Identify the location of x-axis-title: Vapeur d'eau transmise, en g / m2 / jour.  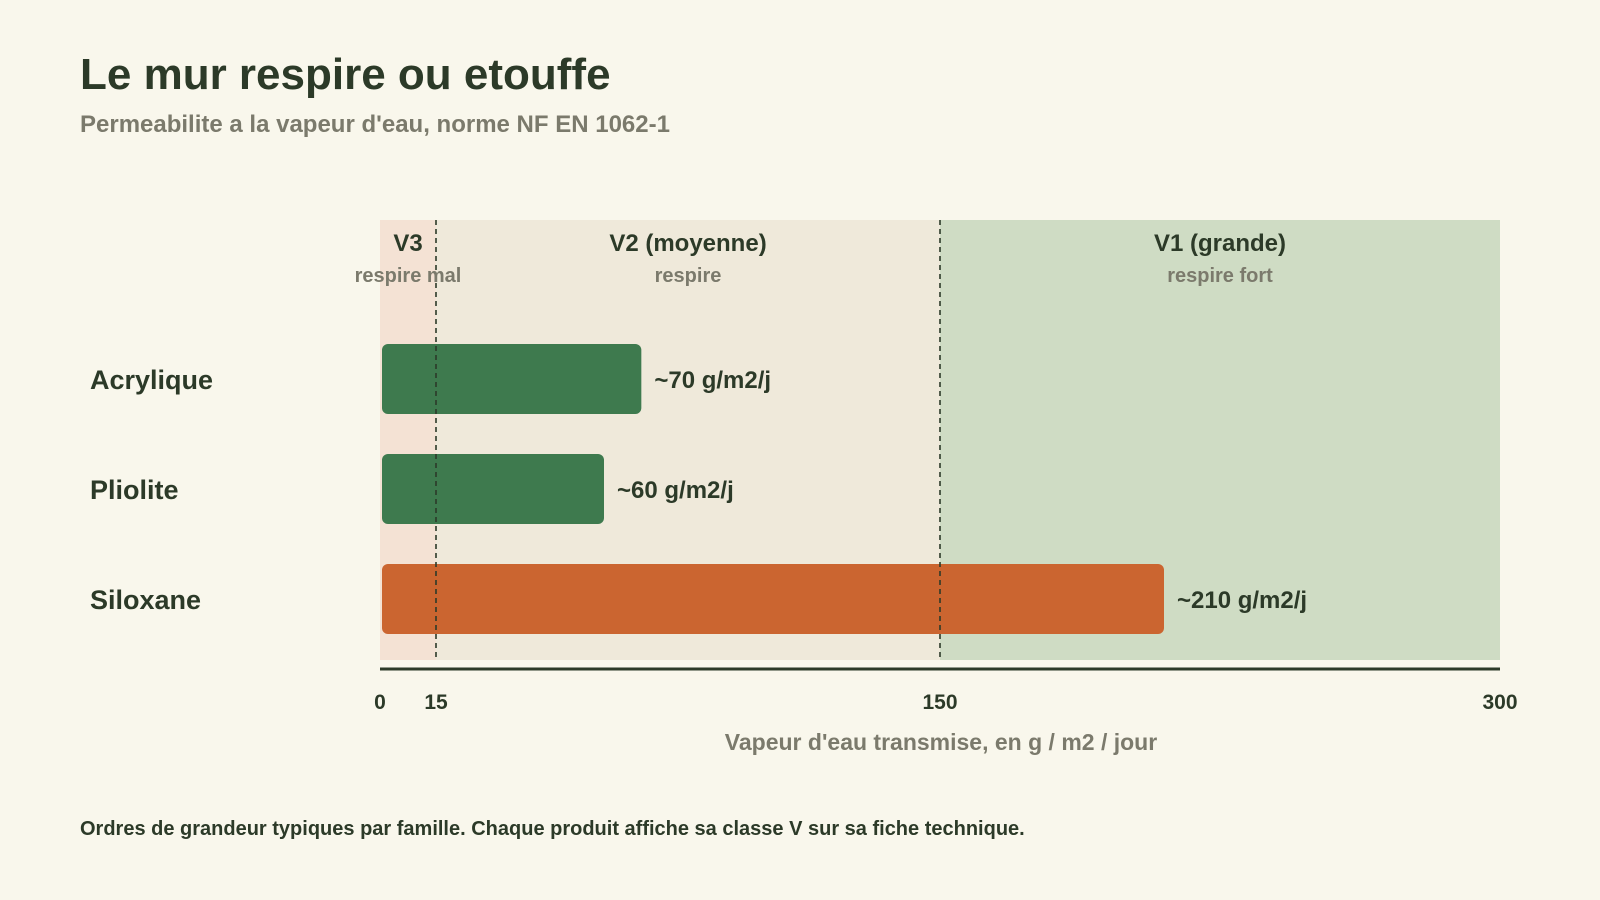
(941, 742).